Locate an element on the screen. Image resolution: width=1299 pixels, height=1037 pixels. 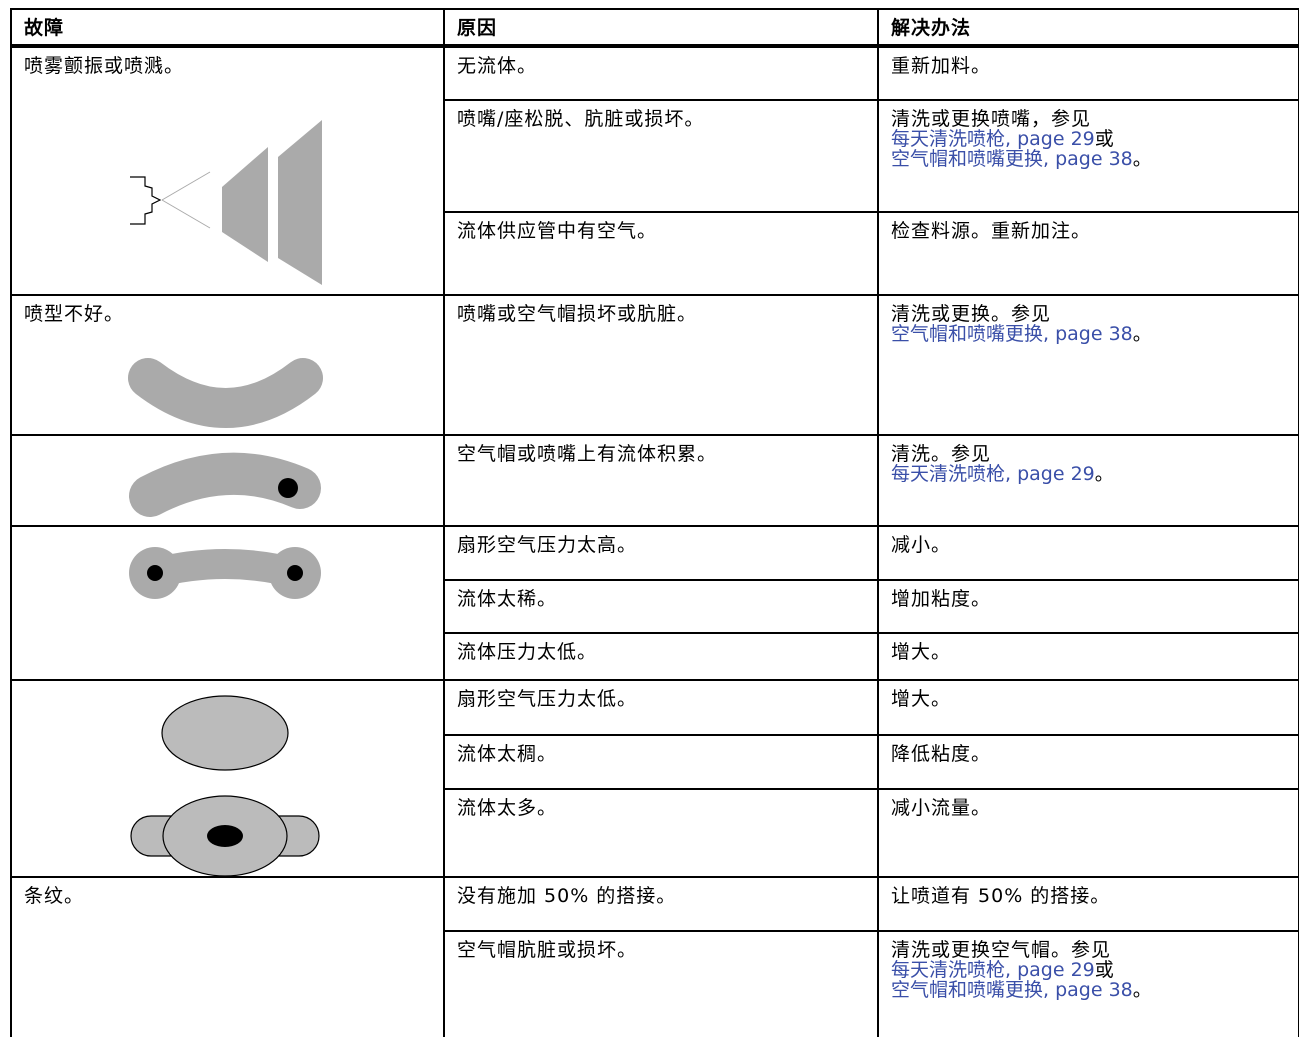
solution-cell: 减小。 is located at coordinates (1088, 553).